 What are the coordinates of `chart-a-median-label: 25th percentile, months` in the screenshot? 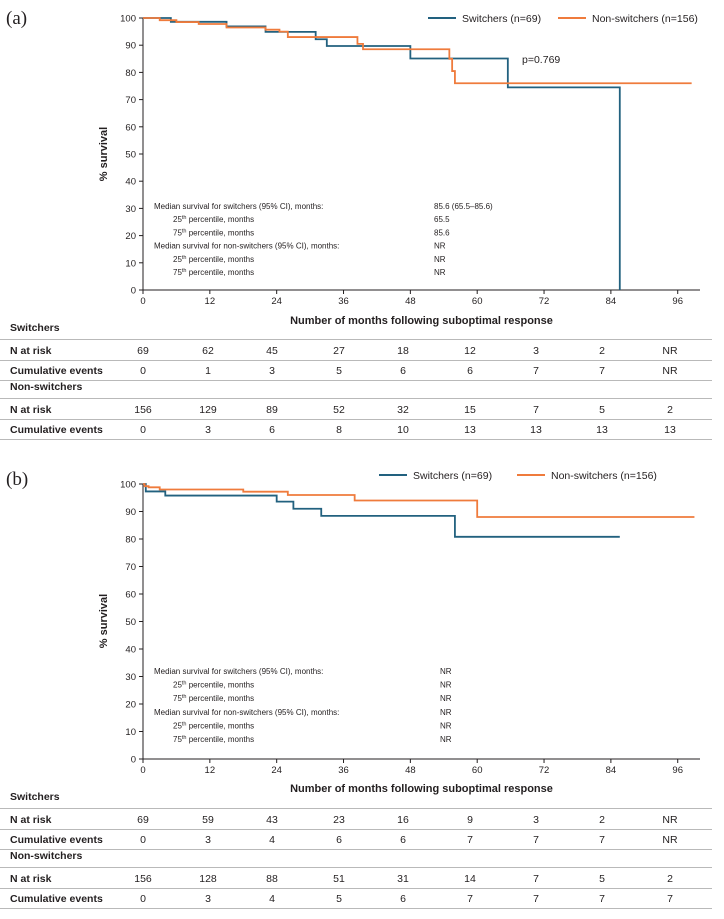 It's located at (213, 219).